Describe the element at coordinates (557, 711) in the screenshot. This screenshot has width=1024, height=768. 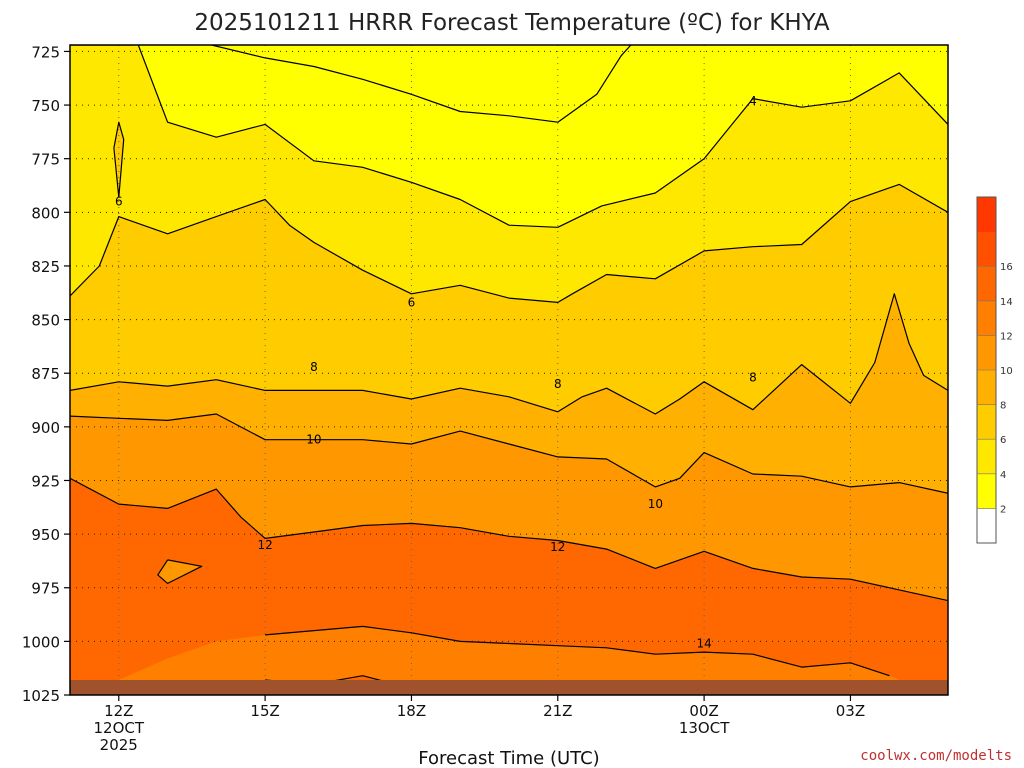
I see `x-tick-label: 21Z` at that location.